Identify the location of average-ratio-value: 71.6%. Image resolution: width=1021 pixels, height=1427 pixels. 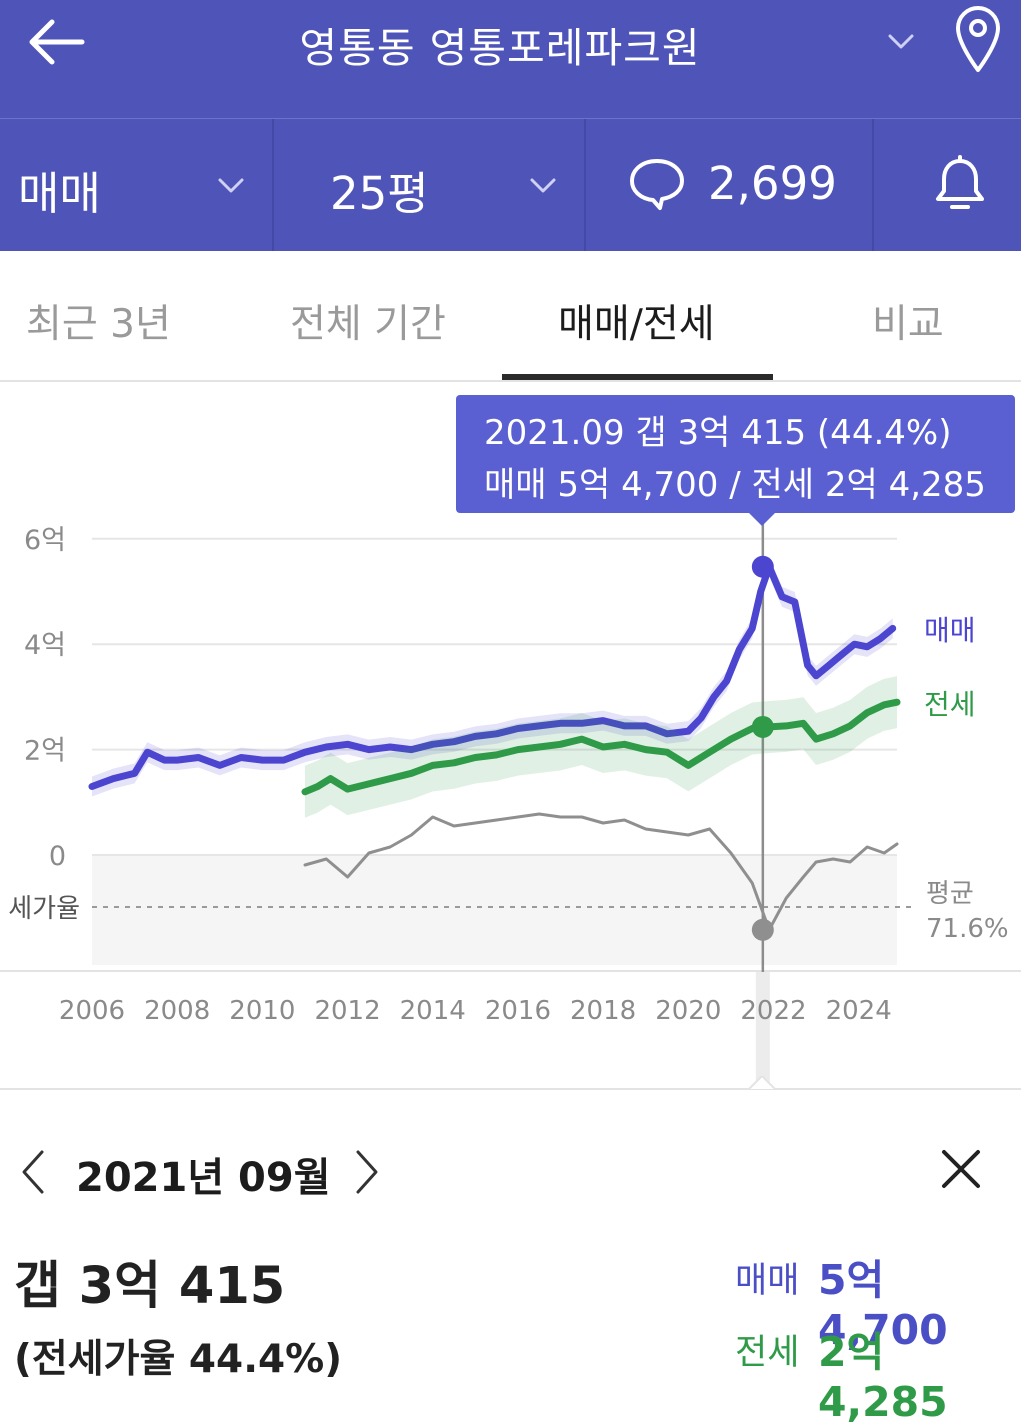
(967, 929).